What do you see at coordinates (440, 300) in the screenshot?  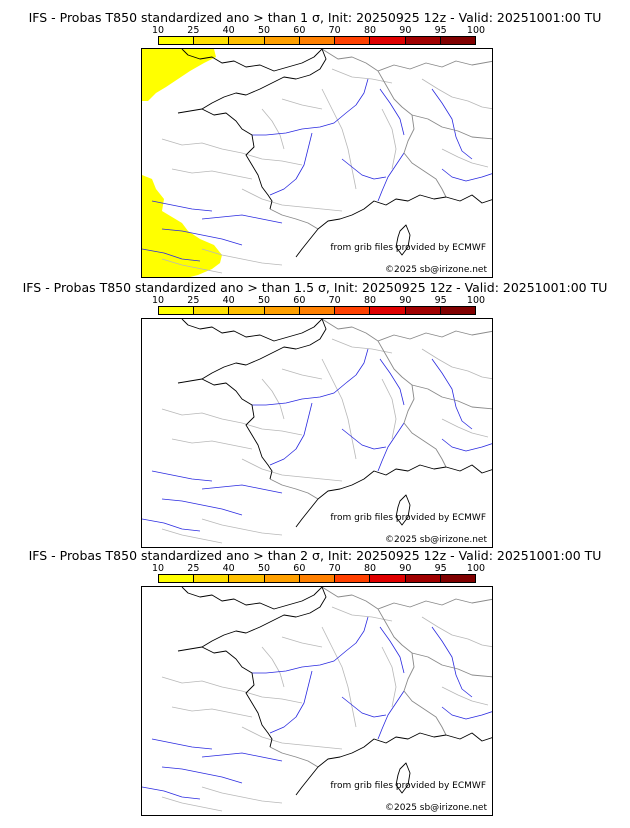 I see `scale-tick-label: 95` at bounding box center [440, 300].